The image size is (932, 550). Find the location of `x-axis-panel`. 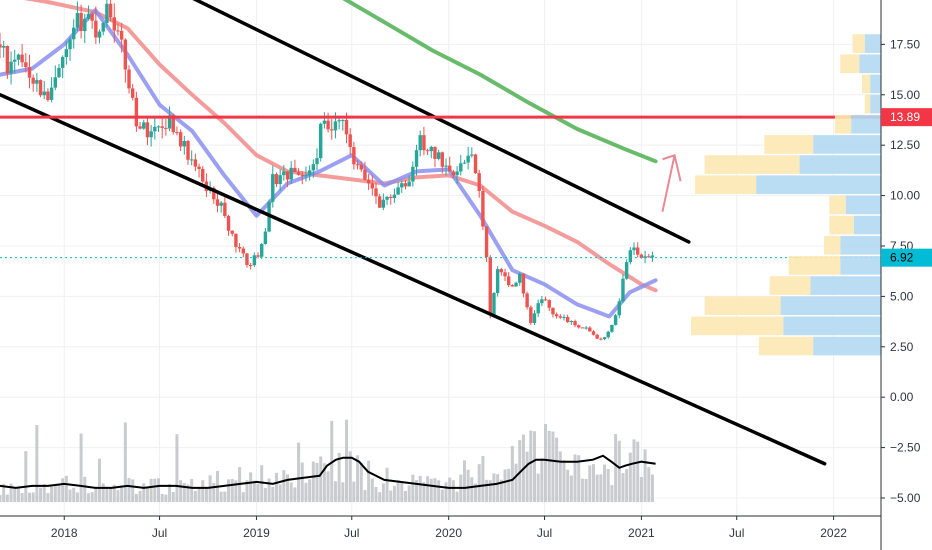

x-axis-panel is located at coordinates (440, 533).